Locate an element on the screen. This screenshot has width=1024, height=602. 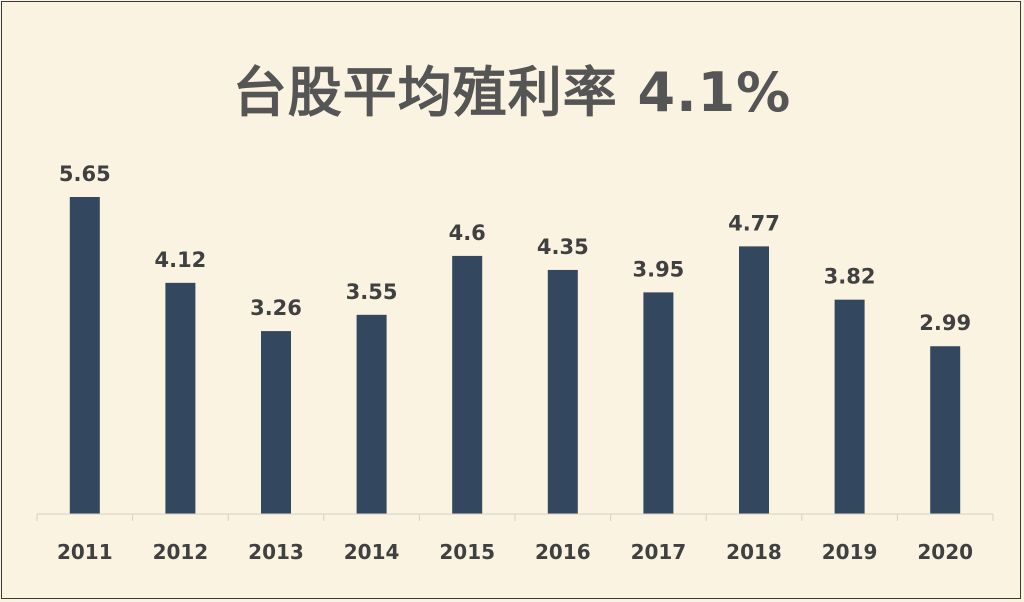
data-label-2015: 4.6 is located at coordinates (467, 233).